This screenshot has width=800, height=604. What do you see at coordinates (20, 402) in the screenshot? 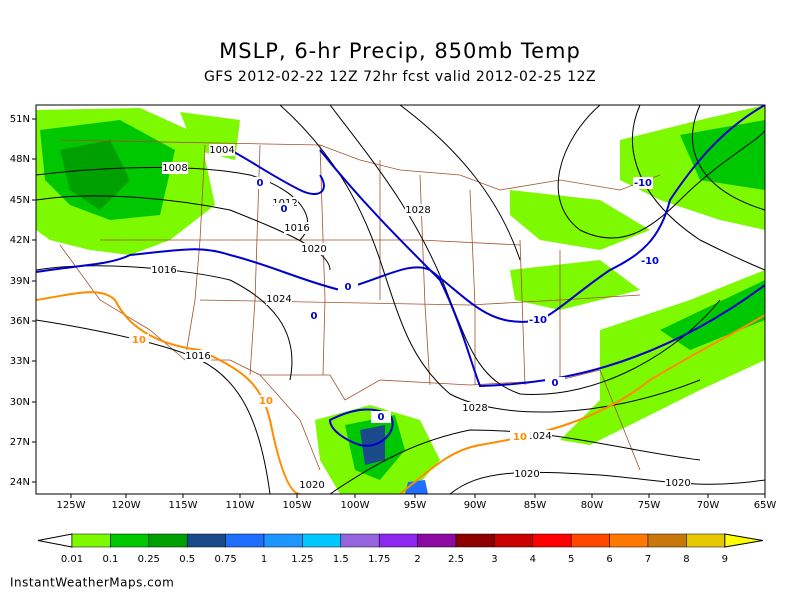
I see `lat-label: 30N` at bounding box center [20, 402].